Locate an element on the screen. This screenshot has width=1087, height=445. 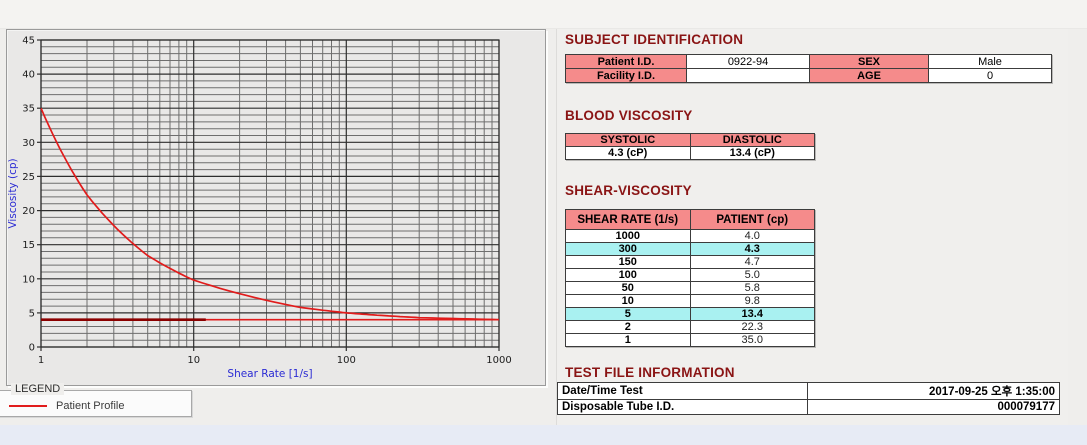
table-row: 2 22.3 is located at coordinates (690, 327).